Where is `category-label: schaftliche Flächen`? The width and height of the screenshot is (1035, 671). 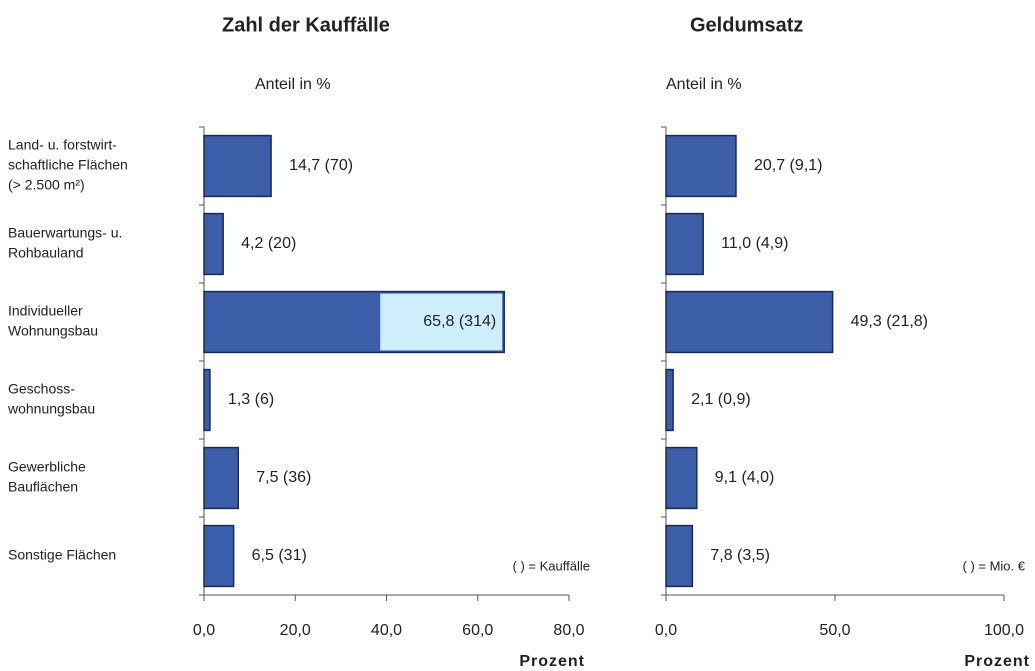
category-label: schaftliche Flächen is located at coordinates (68, 165).